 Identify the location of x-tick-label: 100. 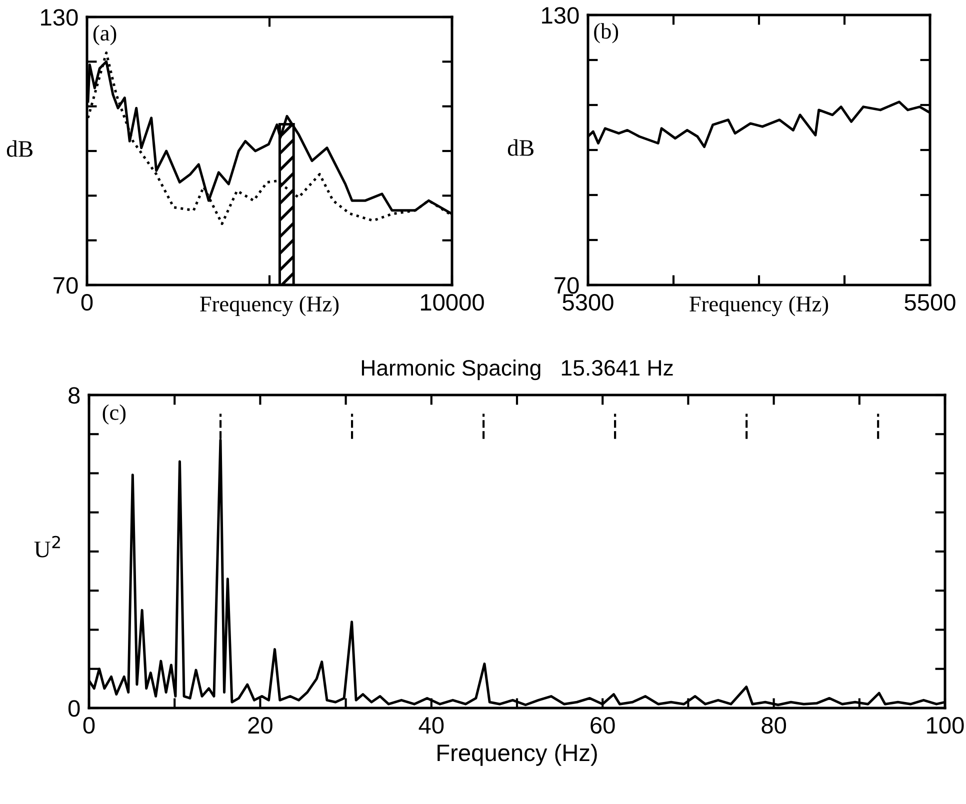
(945, 725).